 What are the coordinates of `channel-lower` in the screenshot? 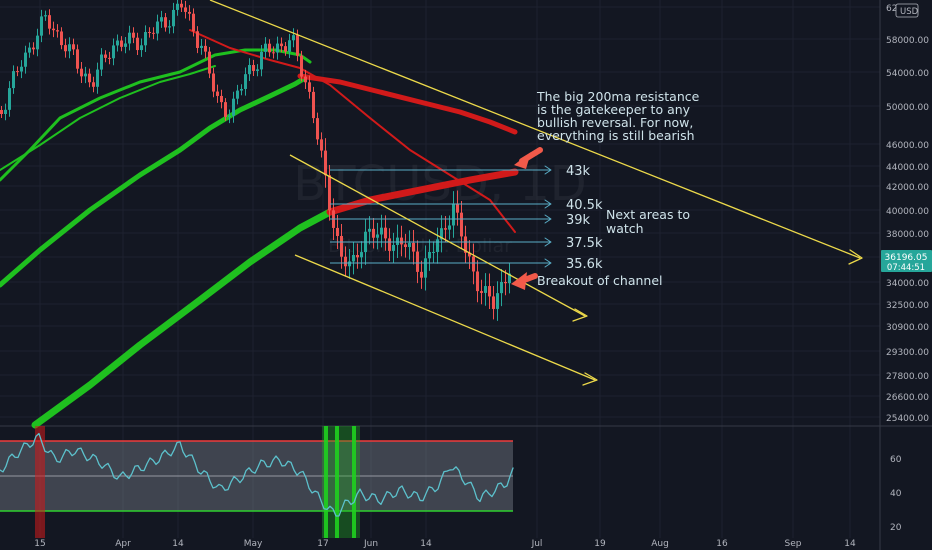 It's located at (445, 317).